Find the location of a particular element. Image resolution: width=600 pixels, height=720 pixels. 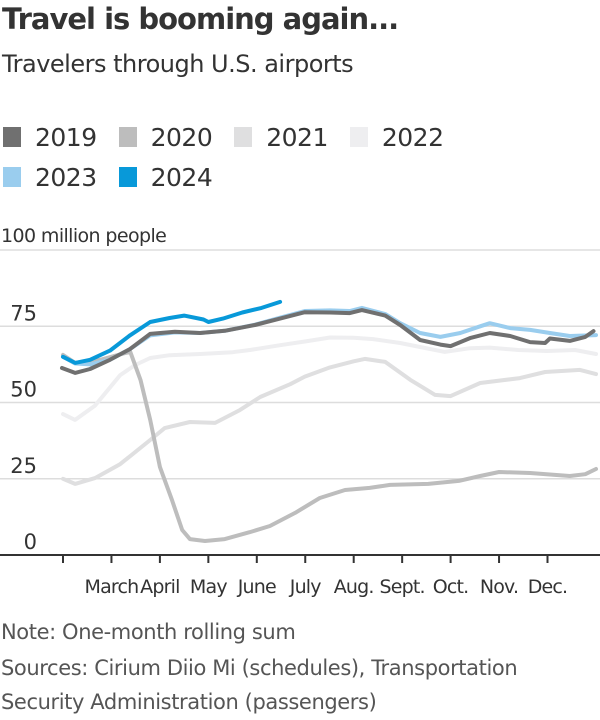

y-tick-label: 75 is located at coordinates (23, 313).